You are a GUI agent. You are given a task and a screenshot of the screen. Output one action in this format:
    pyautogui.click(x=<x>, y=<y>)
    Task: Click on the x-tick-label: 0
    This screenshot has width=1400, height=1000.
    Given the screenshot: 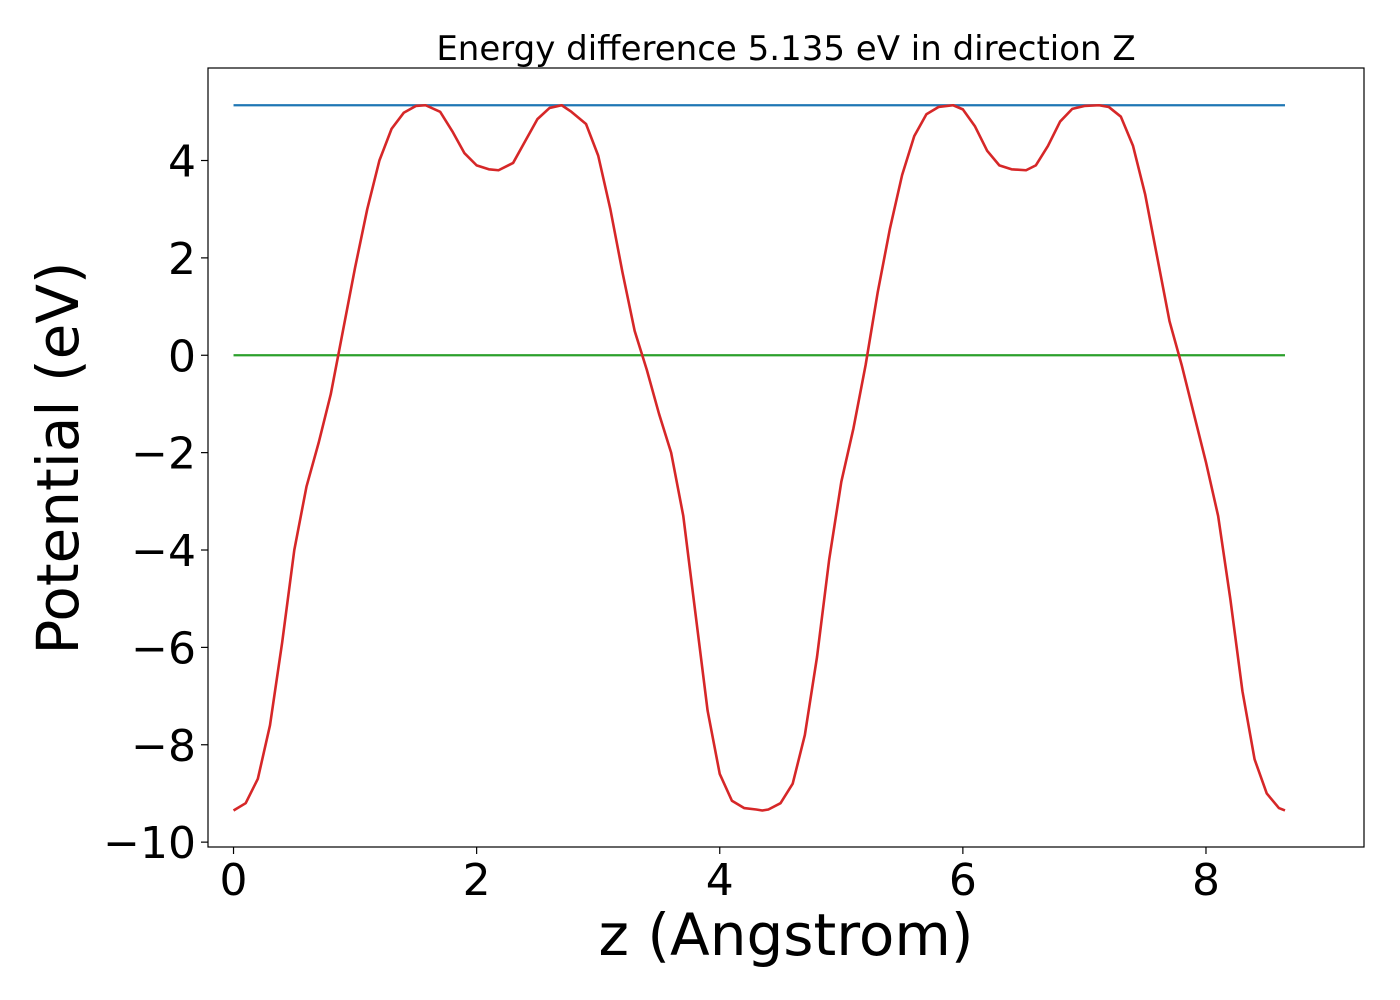 What is the action you would take?
    pyautogui.click(x=234, y=880)
    